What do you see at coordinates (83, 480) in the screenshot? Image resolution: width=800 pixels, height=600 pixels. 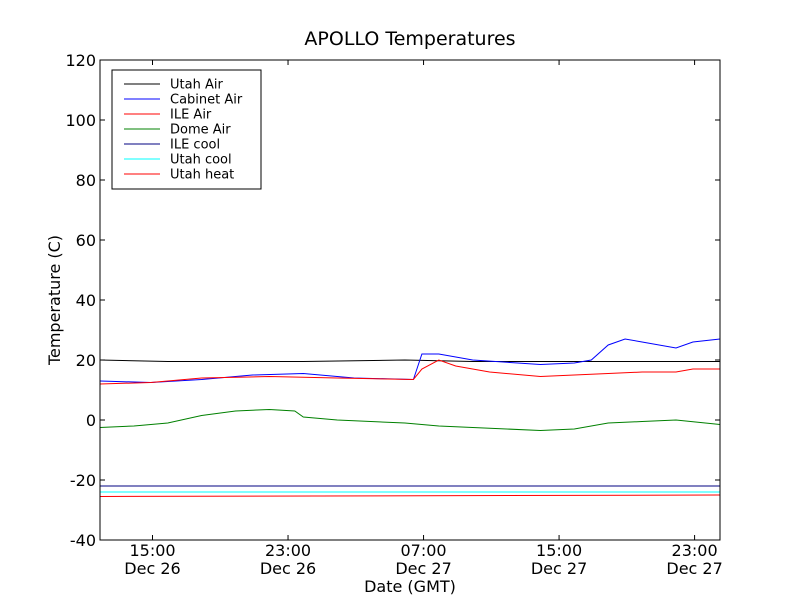 I see `y-tick-label: -20` at bounding box center [83, 480].